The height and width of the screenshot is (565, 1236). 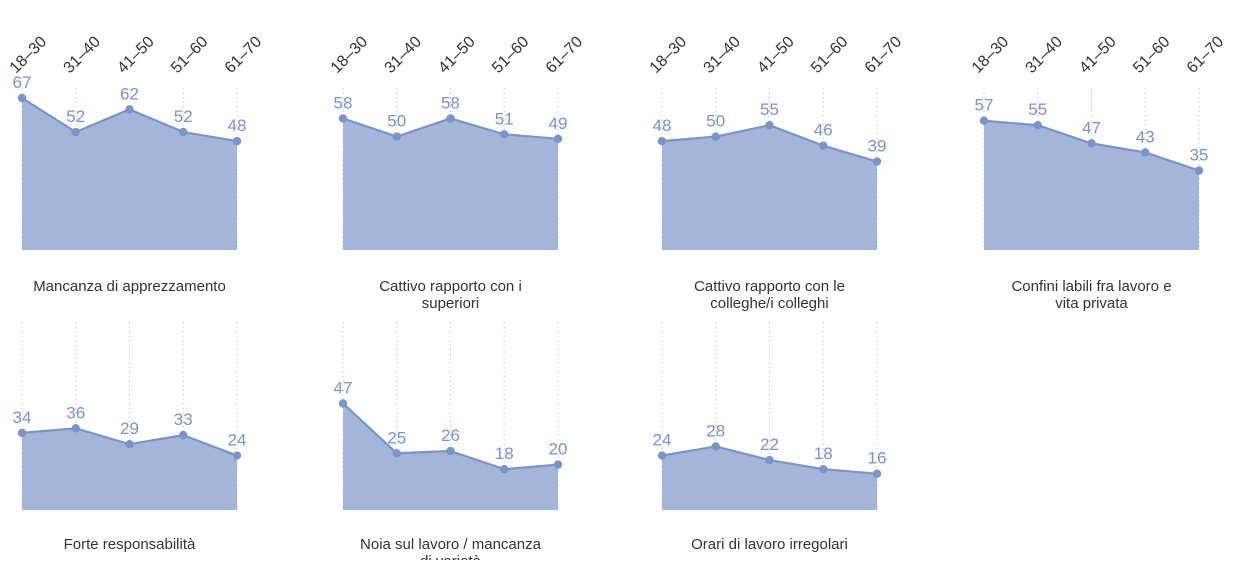 I want to click on value-label-3: 55, so click(x=769, y=109).